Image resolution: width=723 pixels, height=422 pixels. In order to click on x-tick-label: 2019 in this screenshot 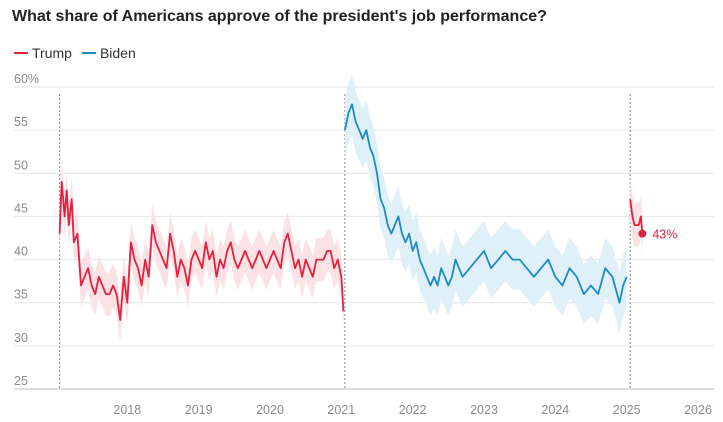, I will do `click(199, 410)`.